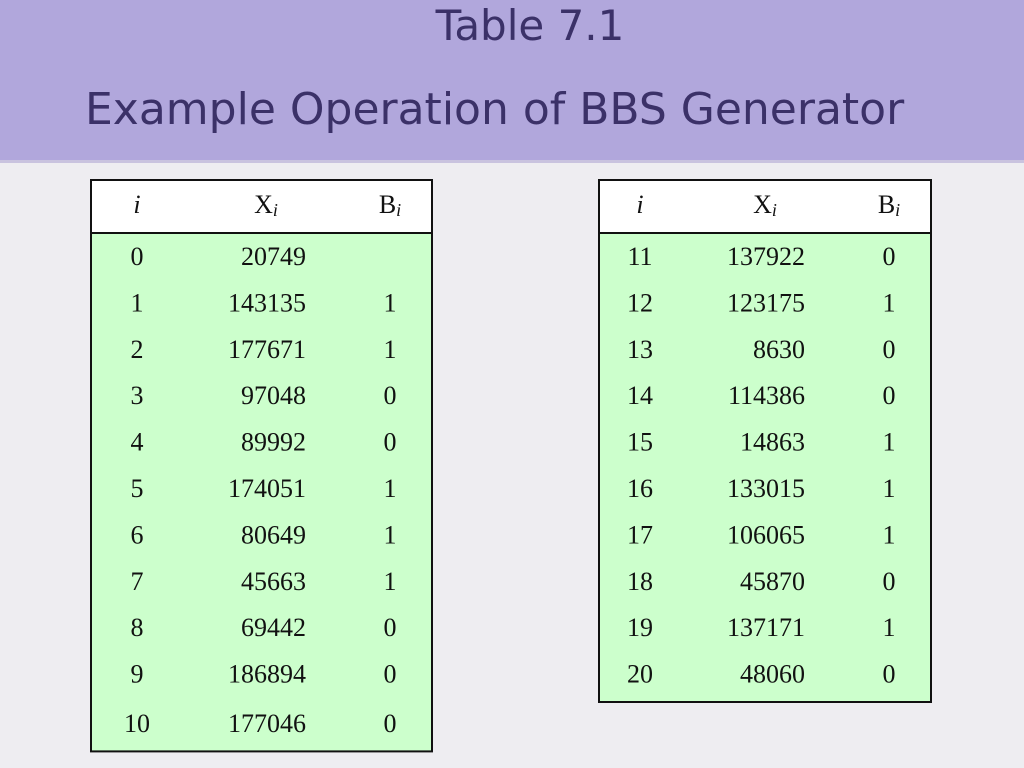 The image size is (1024, 768). Describe the element at coordinates (273, 534) in the screenshot. I see `table-cell: 80649` at that location.